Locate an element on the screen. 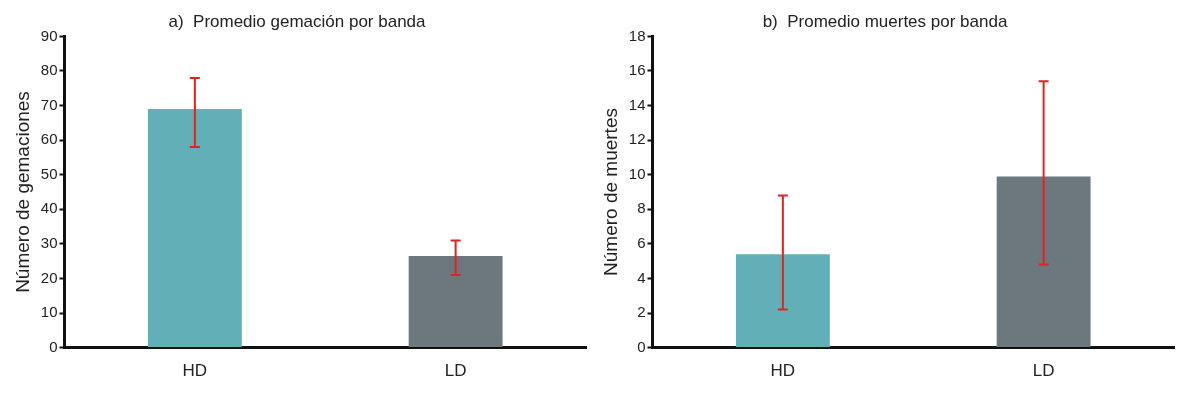 This screenshot has width=1192, height=404. y-tick-label: 80 is located at coordinates (49, 70).